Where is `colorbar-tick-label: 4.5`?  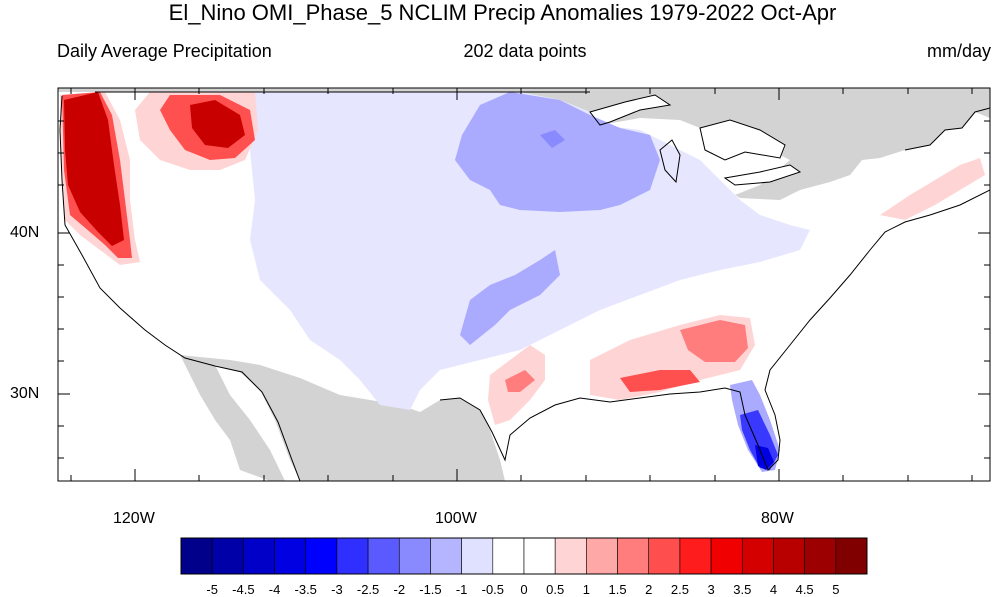
colorbar-tick-label: 4.5 is located at coordinates (804, 589).